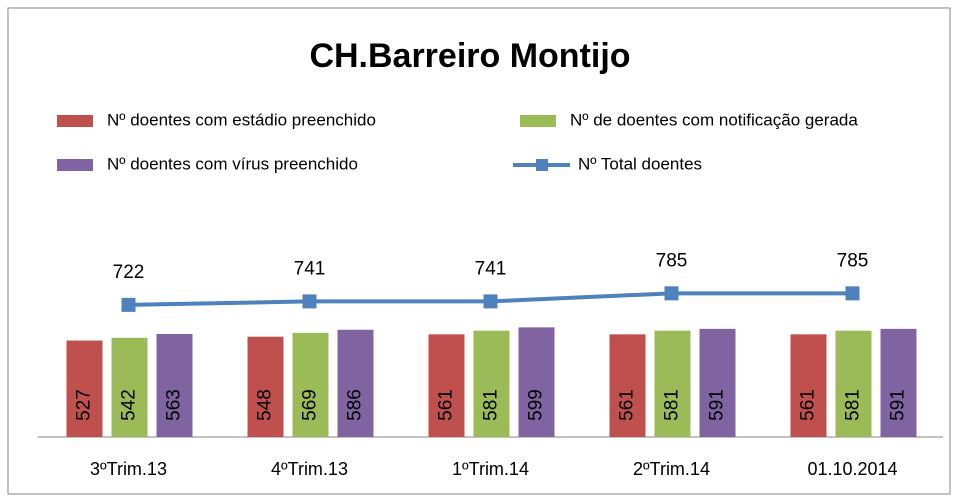 Image resolution: width=958 pixels, height=501 pixels. Describe the element at coordinates (129, 272) in the screenshot. I see `value-label: 722` at that location.